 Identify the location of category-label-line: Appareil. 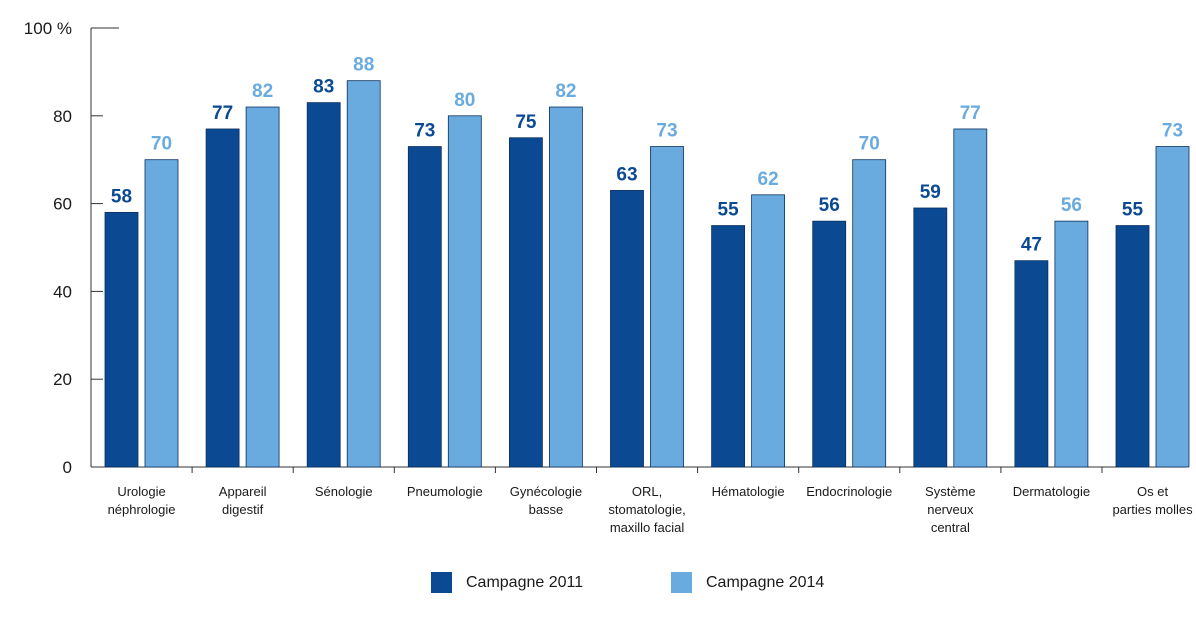
(243, 491).